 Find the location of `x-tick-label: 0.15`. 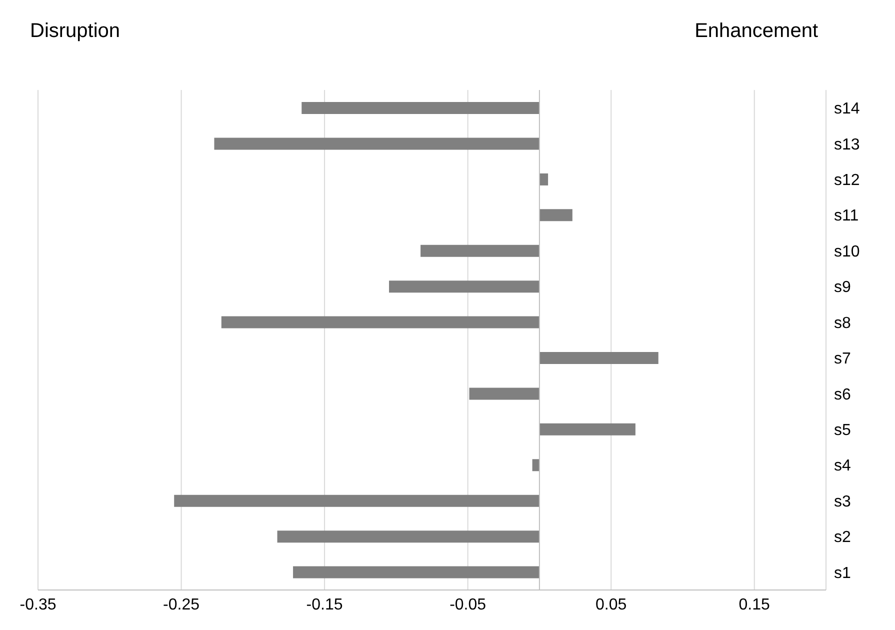

x-tick-label: 0.15 is located at coordinates (754, 605).